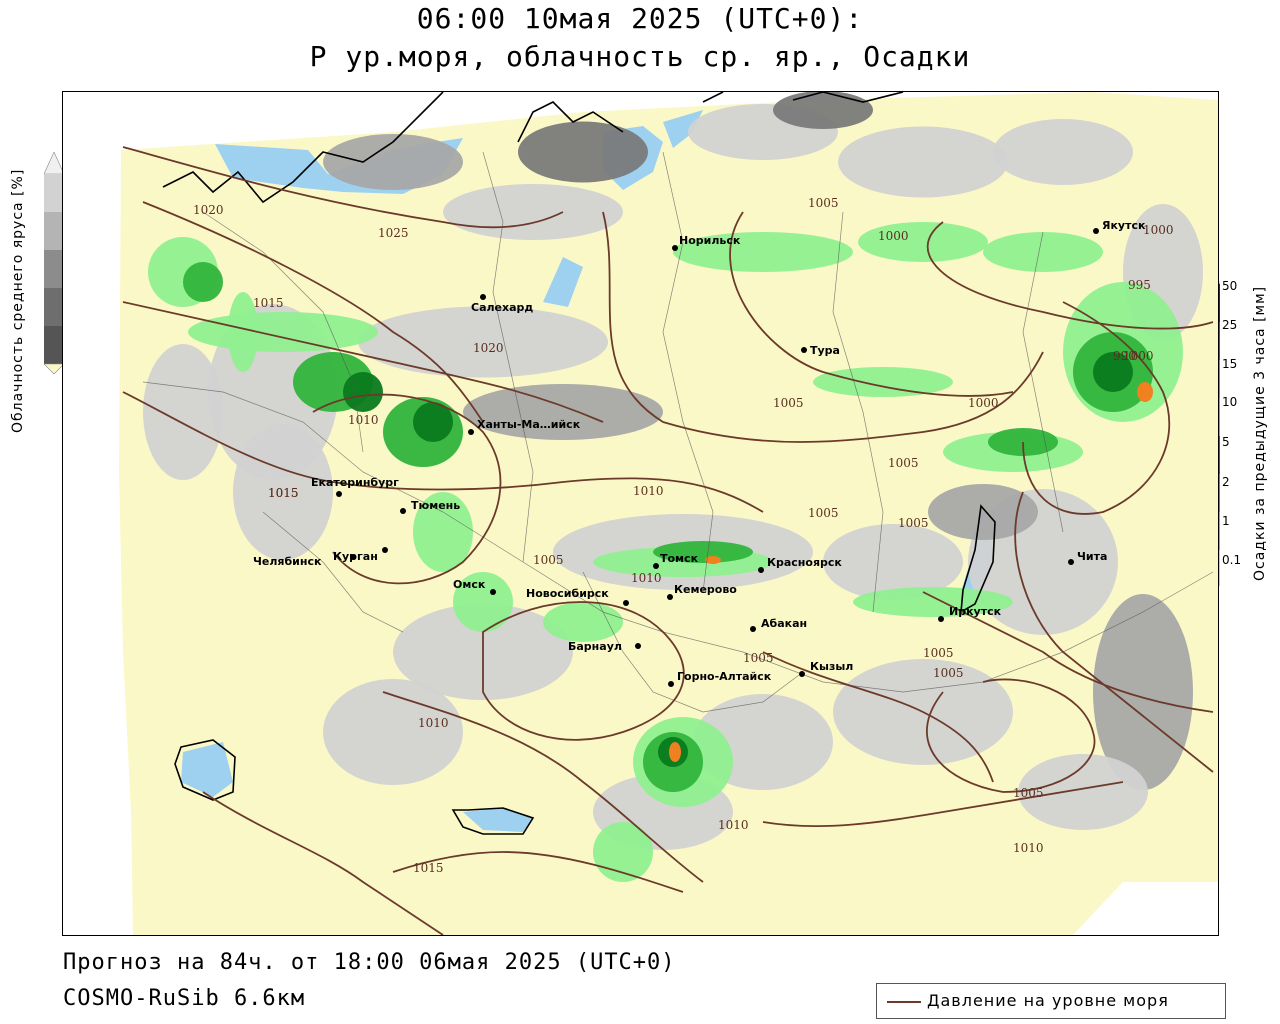 This screenshot has width=1280, height=1024. Describe the element at coordinates (640, 18) in the screenshot. I see `chart-title-time: 06:00 10мая 2025 (UTC+0):` at that location.